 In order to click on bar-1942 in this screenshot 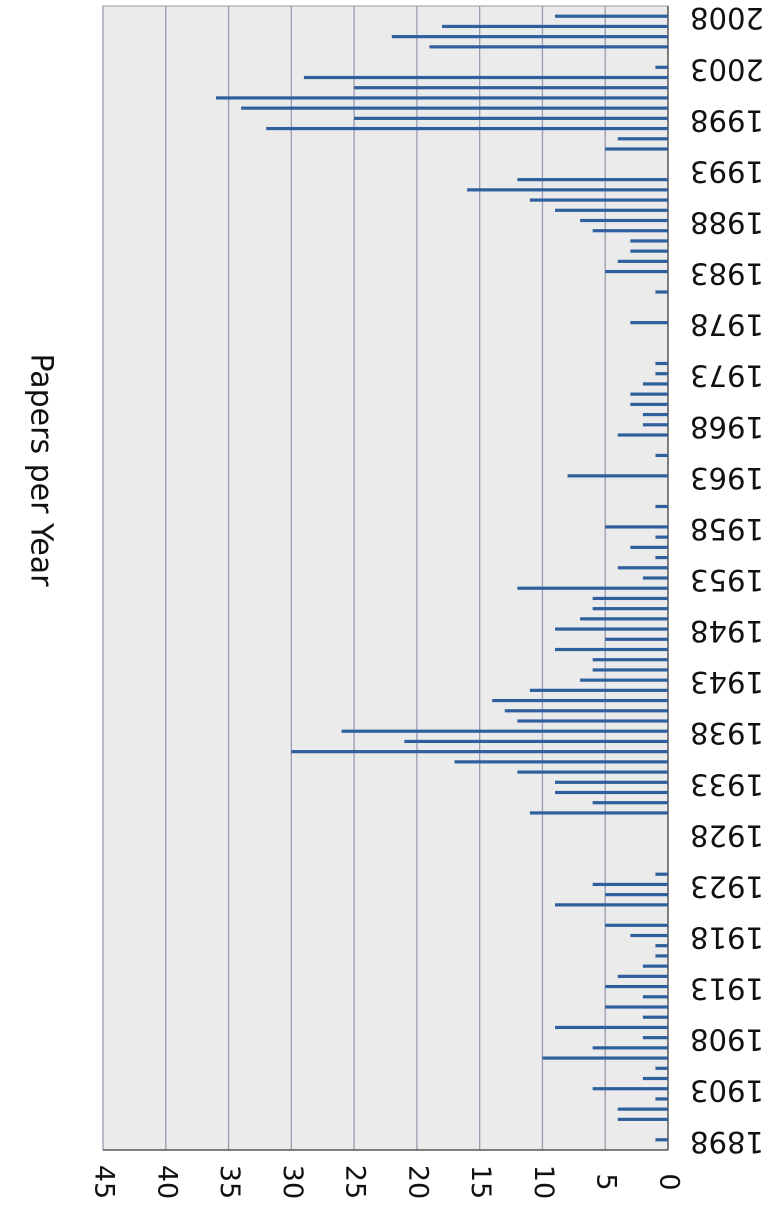, I will do `click(598, 690)`.